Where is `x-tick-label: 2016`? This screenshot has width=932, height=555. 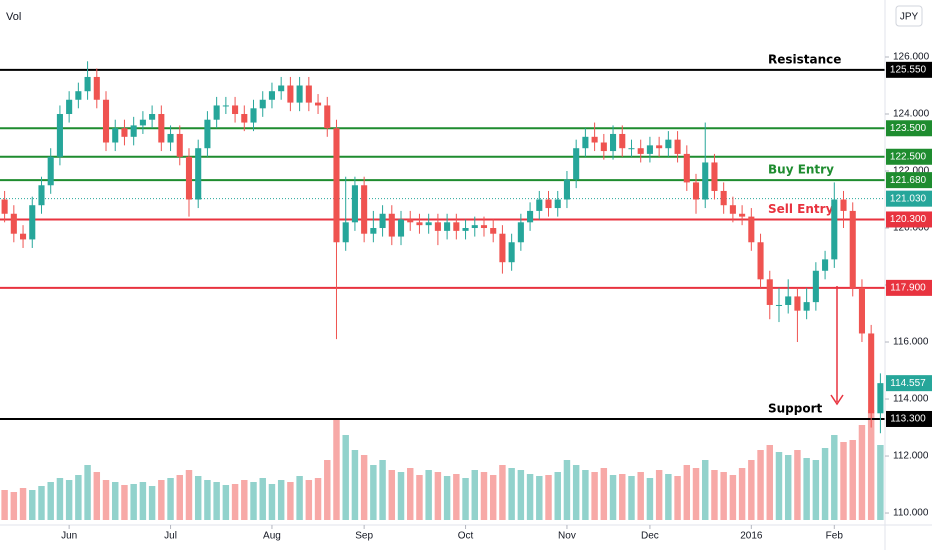
x-tick-label: 2016 is located at coordinates (751, 536).